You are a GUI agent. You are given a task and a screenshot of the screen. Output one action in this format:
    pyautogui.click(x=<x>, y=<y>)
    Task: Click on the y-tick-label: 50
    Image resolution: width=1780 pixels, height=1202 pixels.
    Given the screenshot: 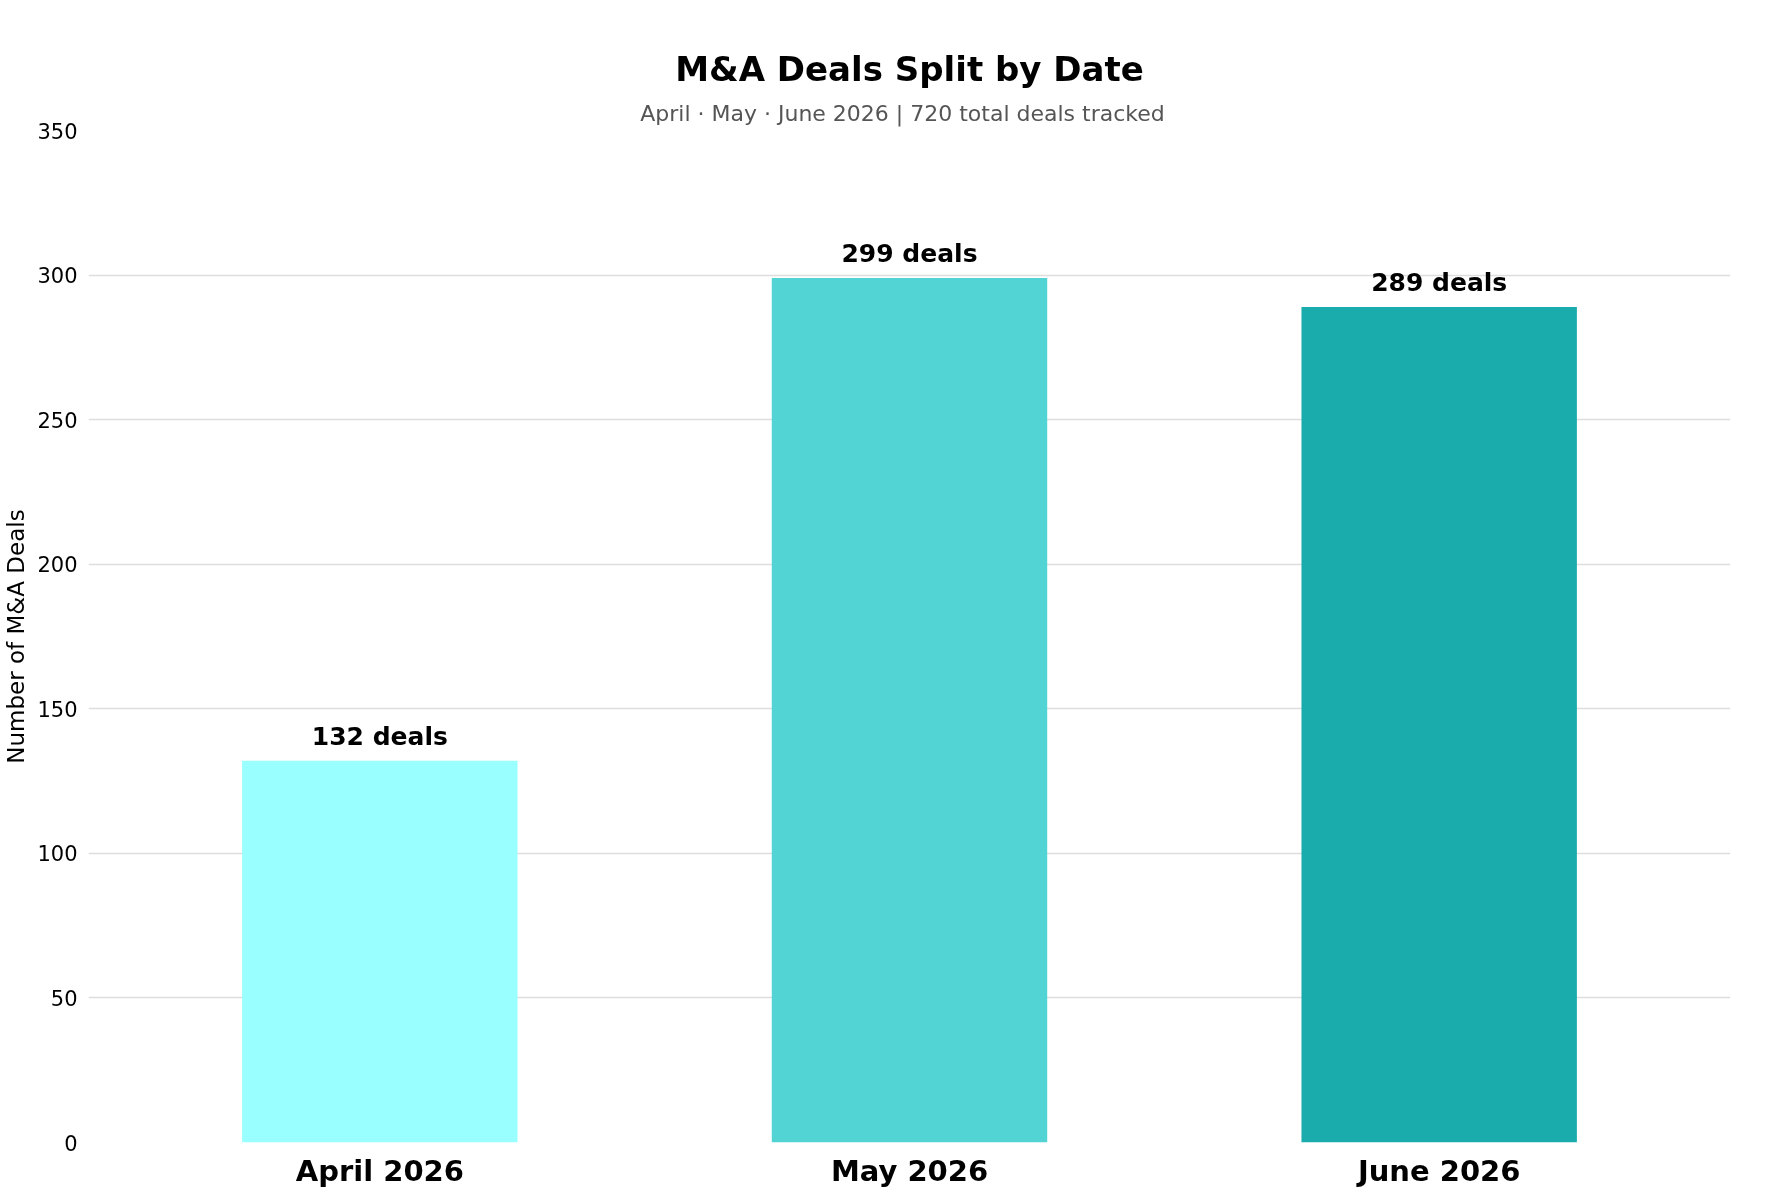 What is the action you would take?
    pyautogui.click(x=64, y=998)
    